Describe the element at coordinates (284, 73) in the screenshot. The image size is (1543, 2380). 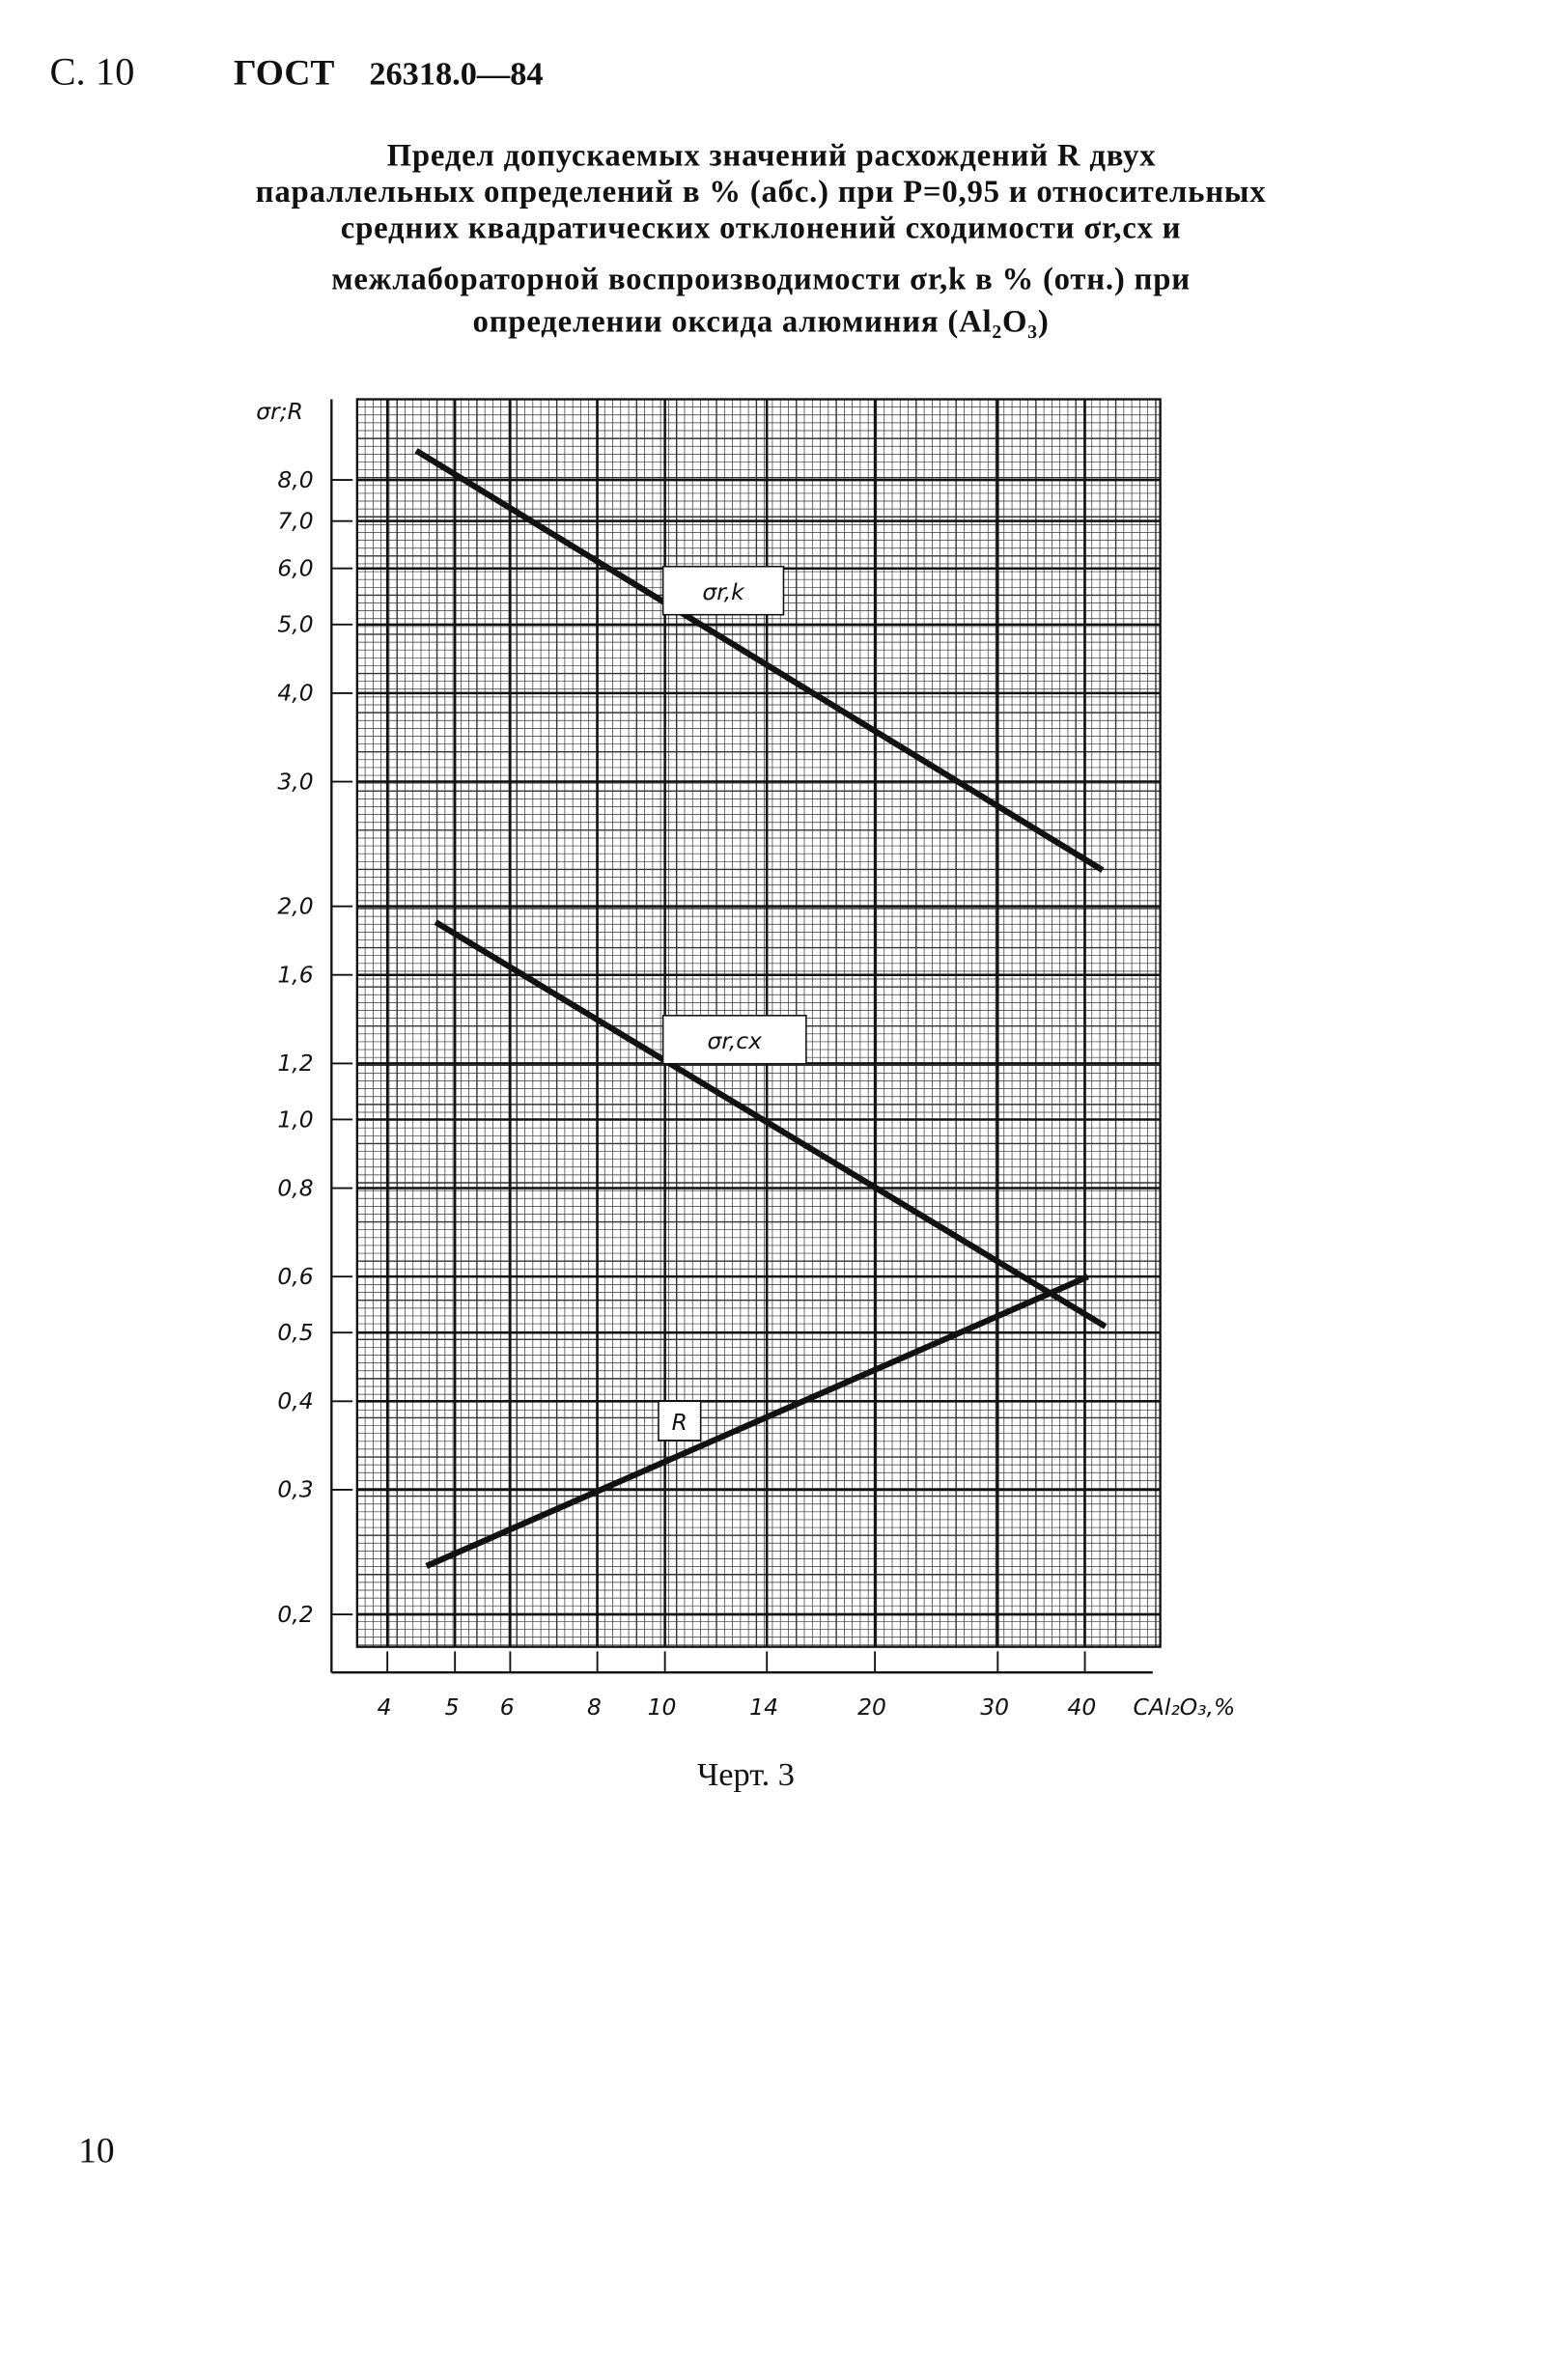
I see `standard: ГОСТ` at that location.